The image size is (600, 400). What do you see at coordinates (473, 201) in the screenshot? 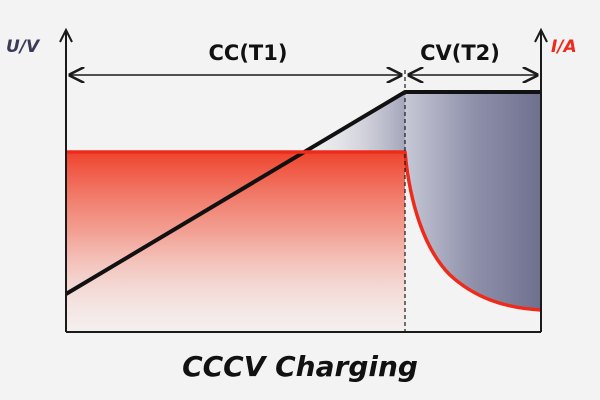
I see `cv-region-fill` at bounding box center [473, 201].